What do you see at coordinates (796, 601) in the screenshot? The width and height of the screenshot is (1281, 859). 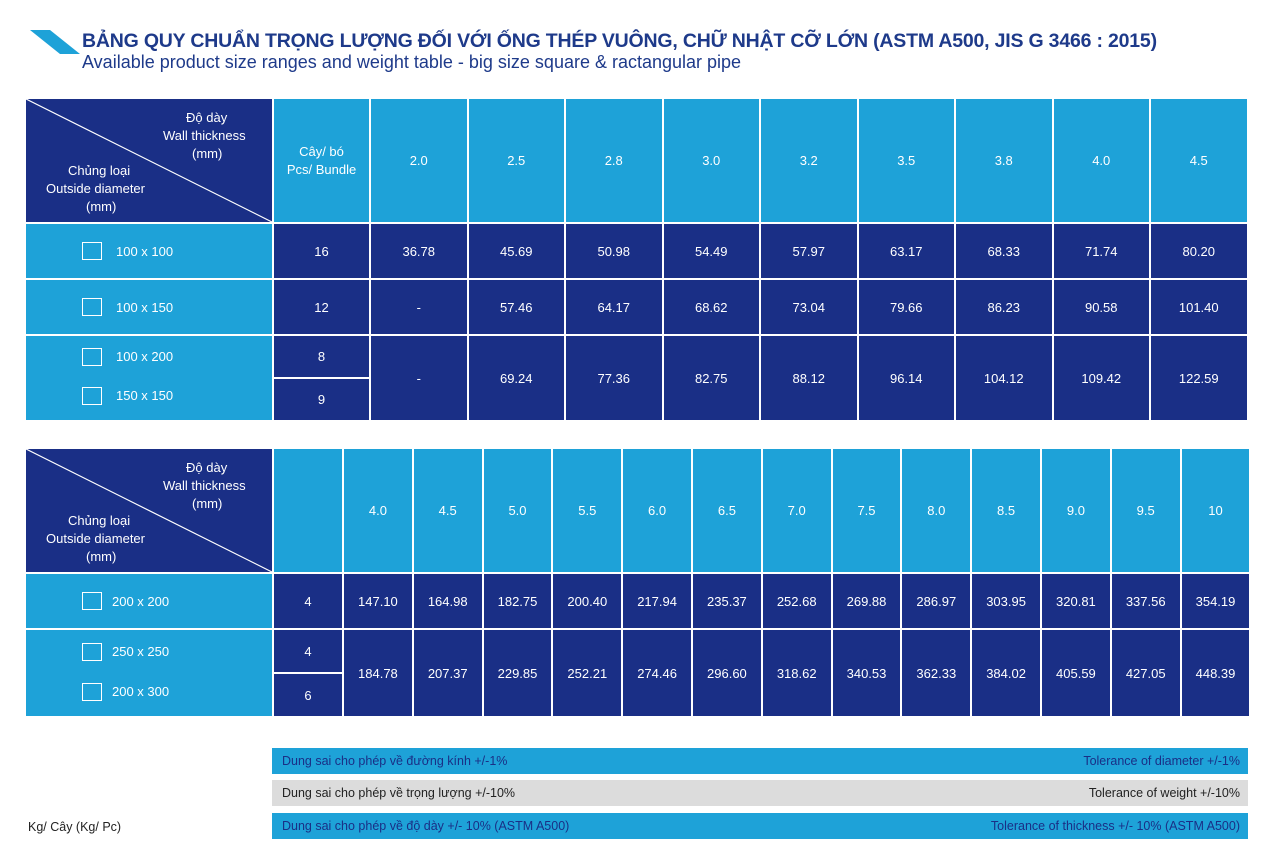 I see `weight-cell: 252.68` at bounding box center [796, 601].